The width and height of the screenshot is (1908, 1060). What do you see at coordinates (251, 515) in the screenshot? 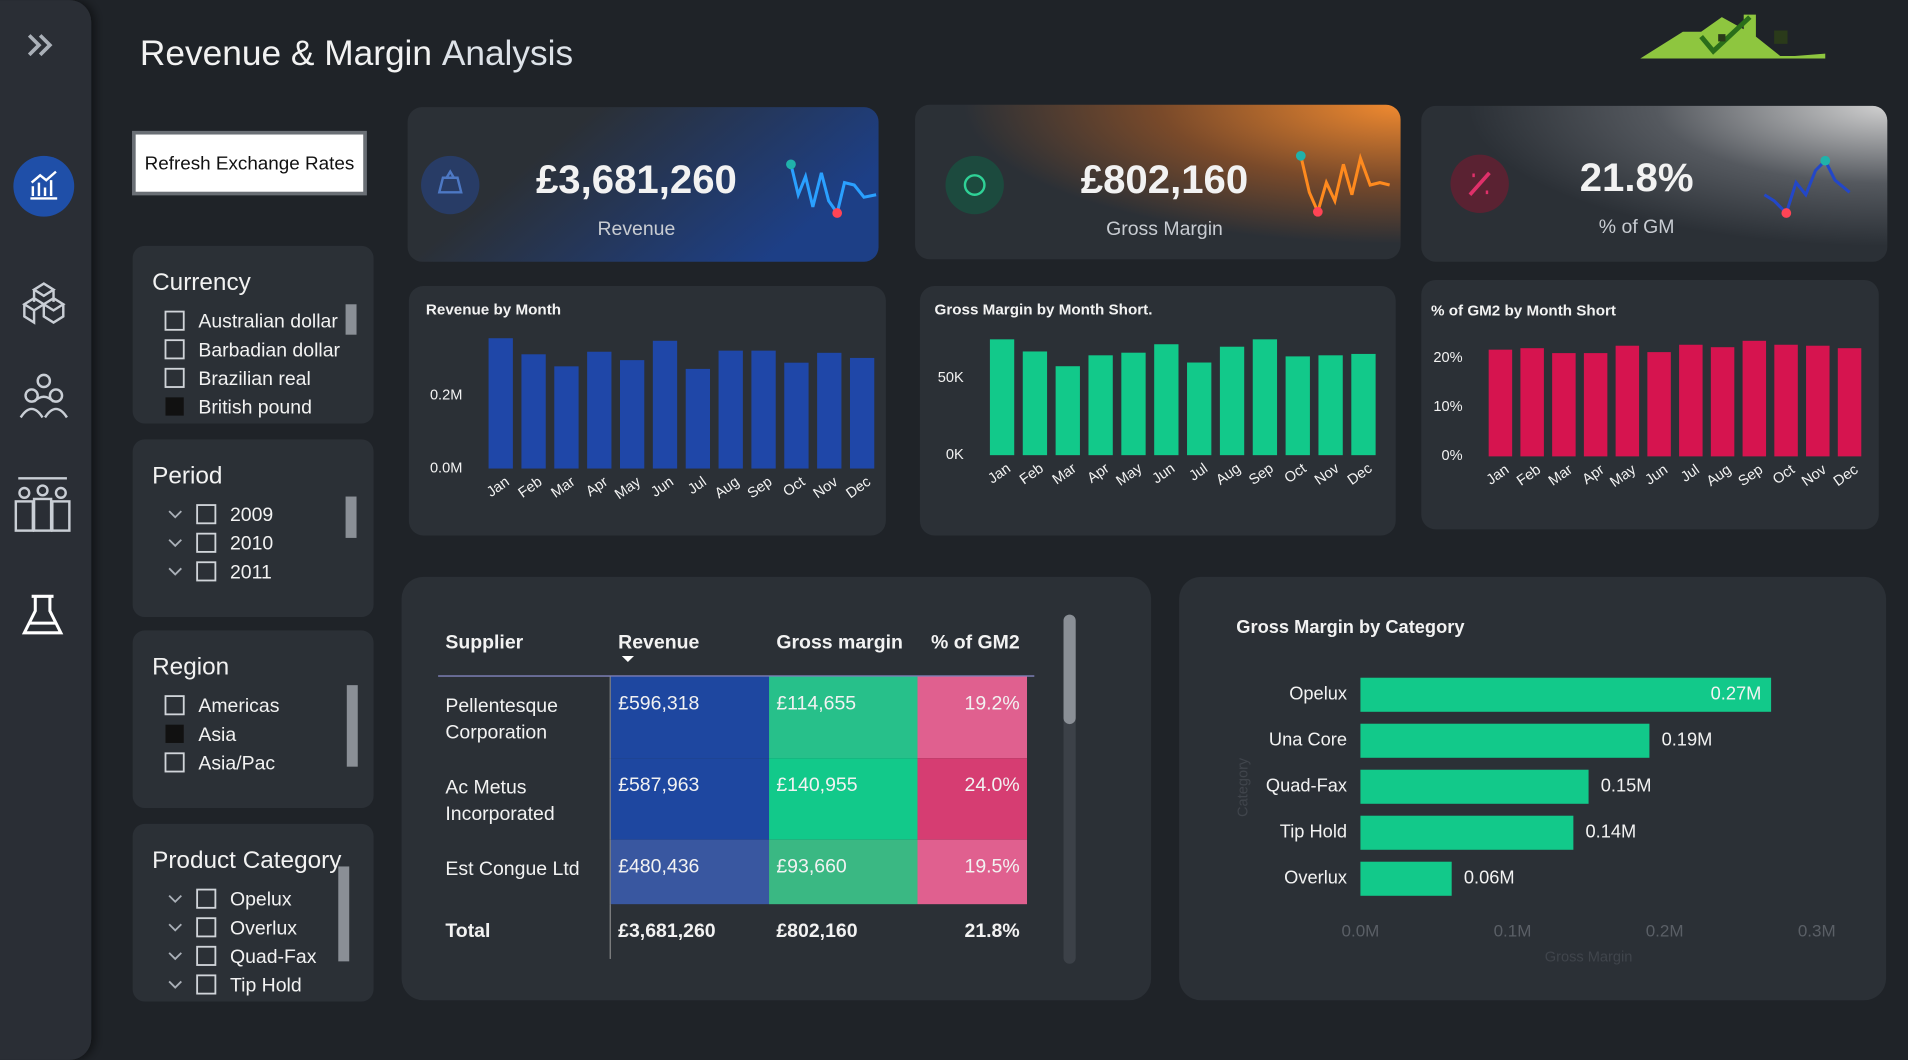
I see `filter-option: 2009` at bounding box center [251, 515].